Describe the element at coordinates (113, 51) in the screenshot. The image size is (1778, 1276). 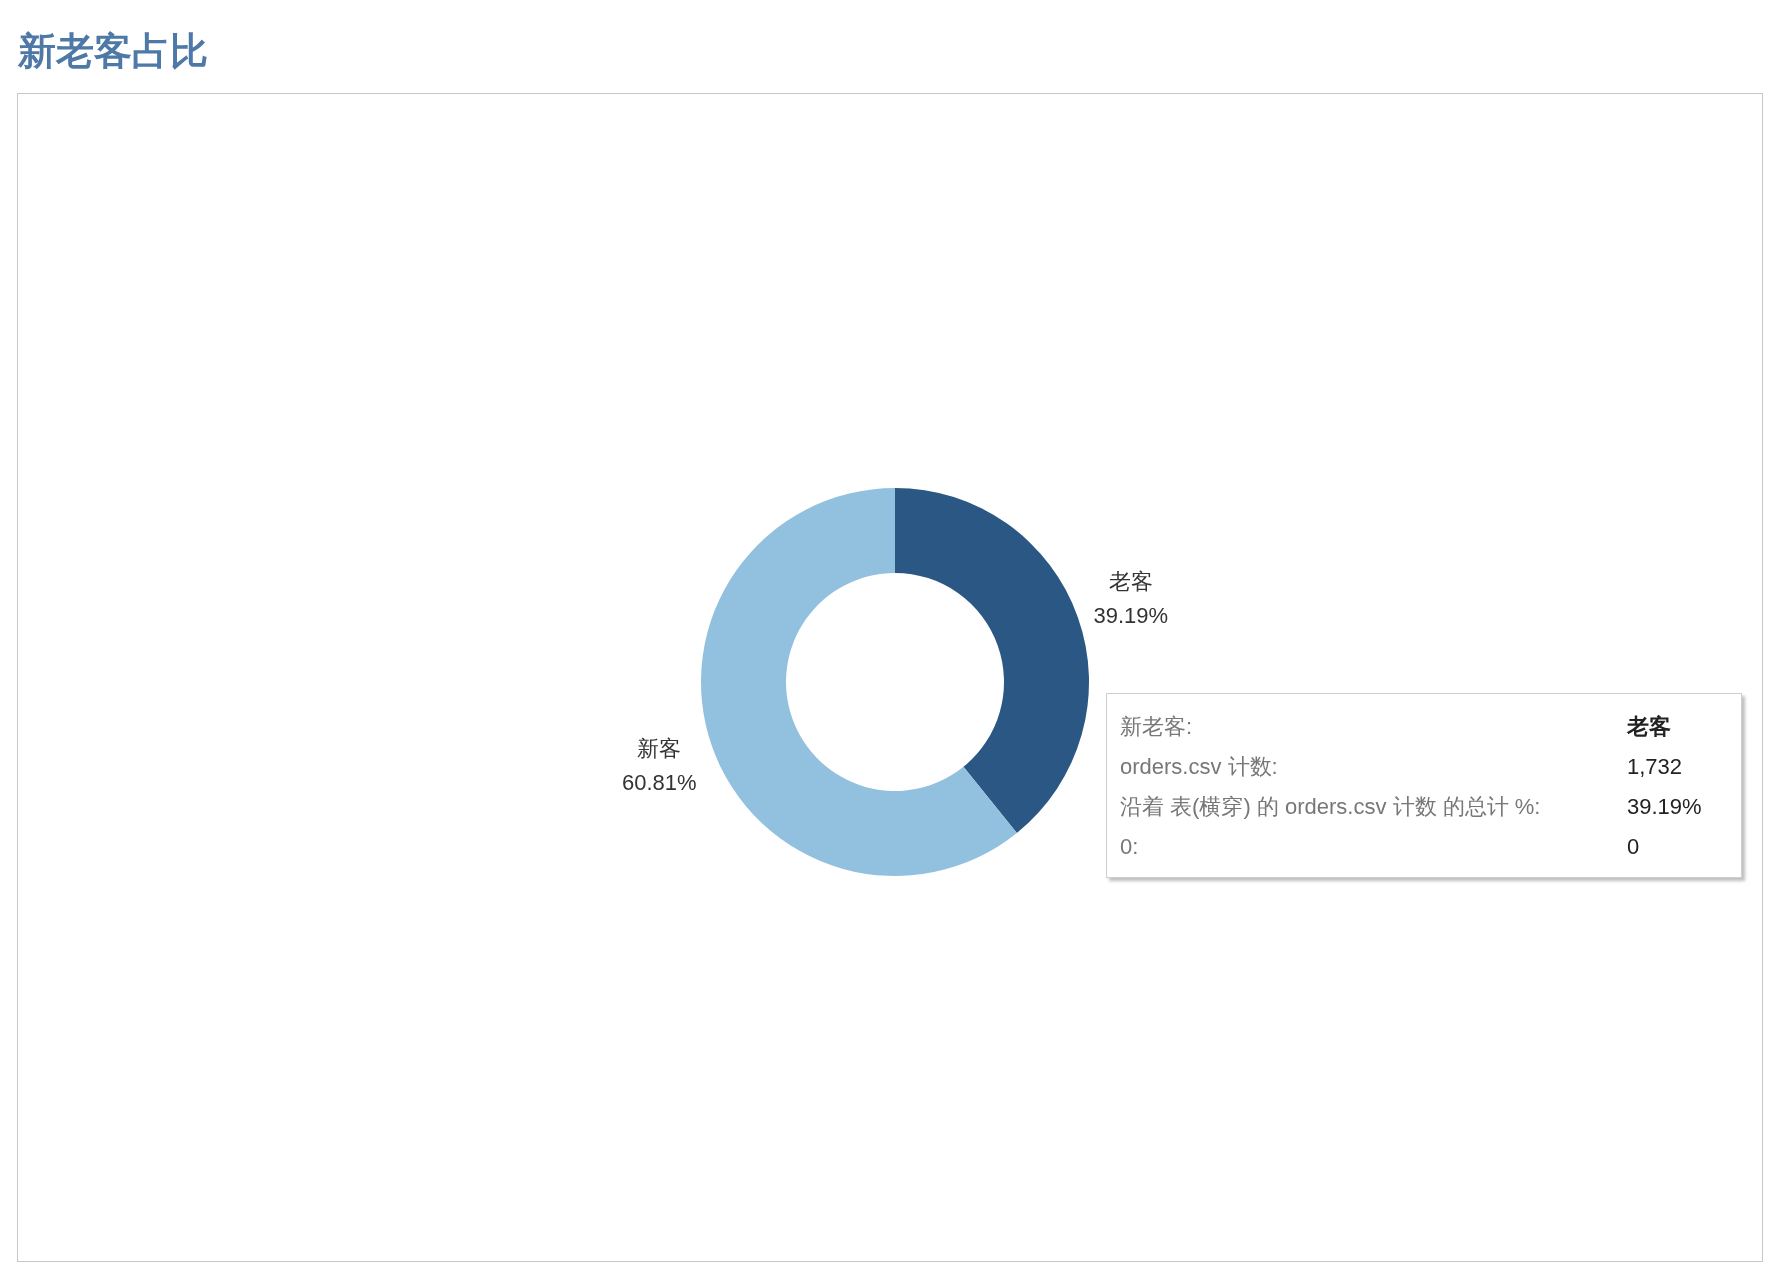
I see `text: 新老客占比` at that location.